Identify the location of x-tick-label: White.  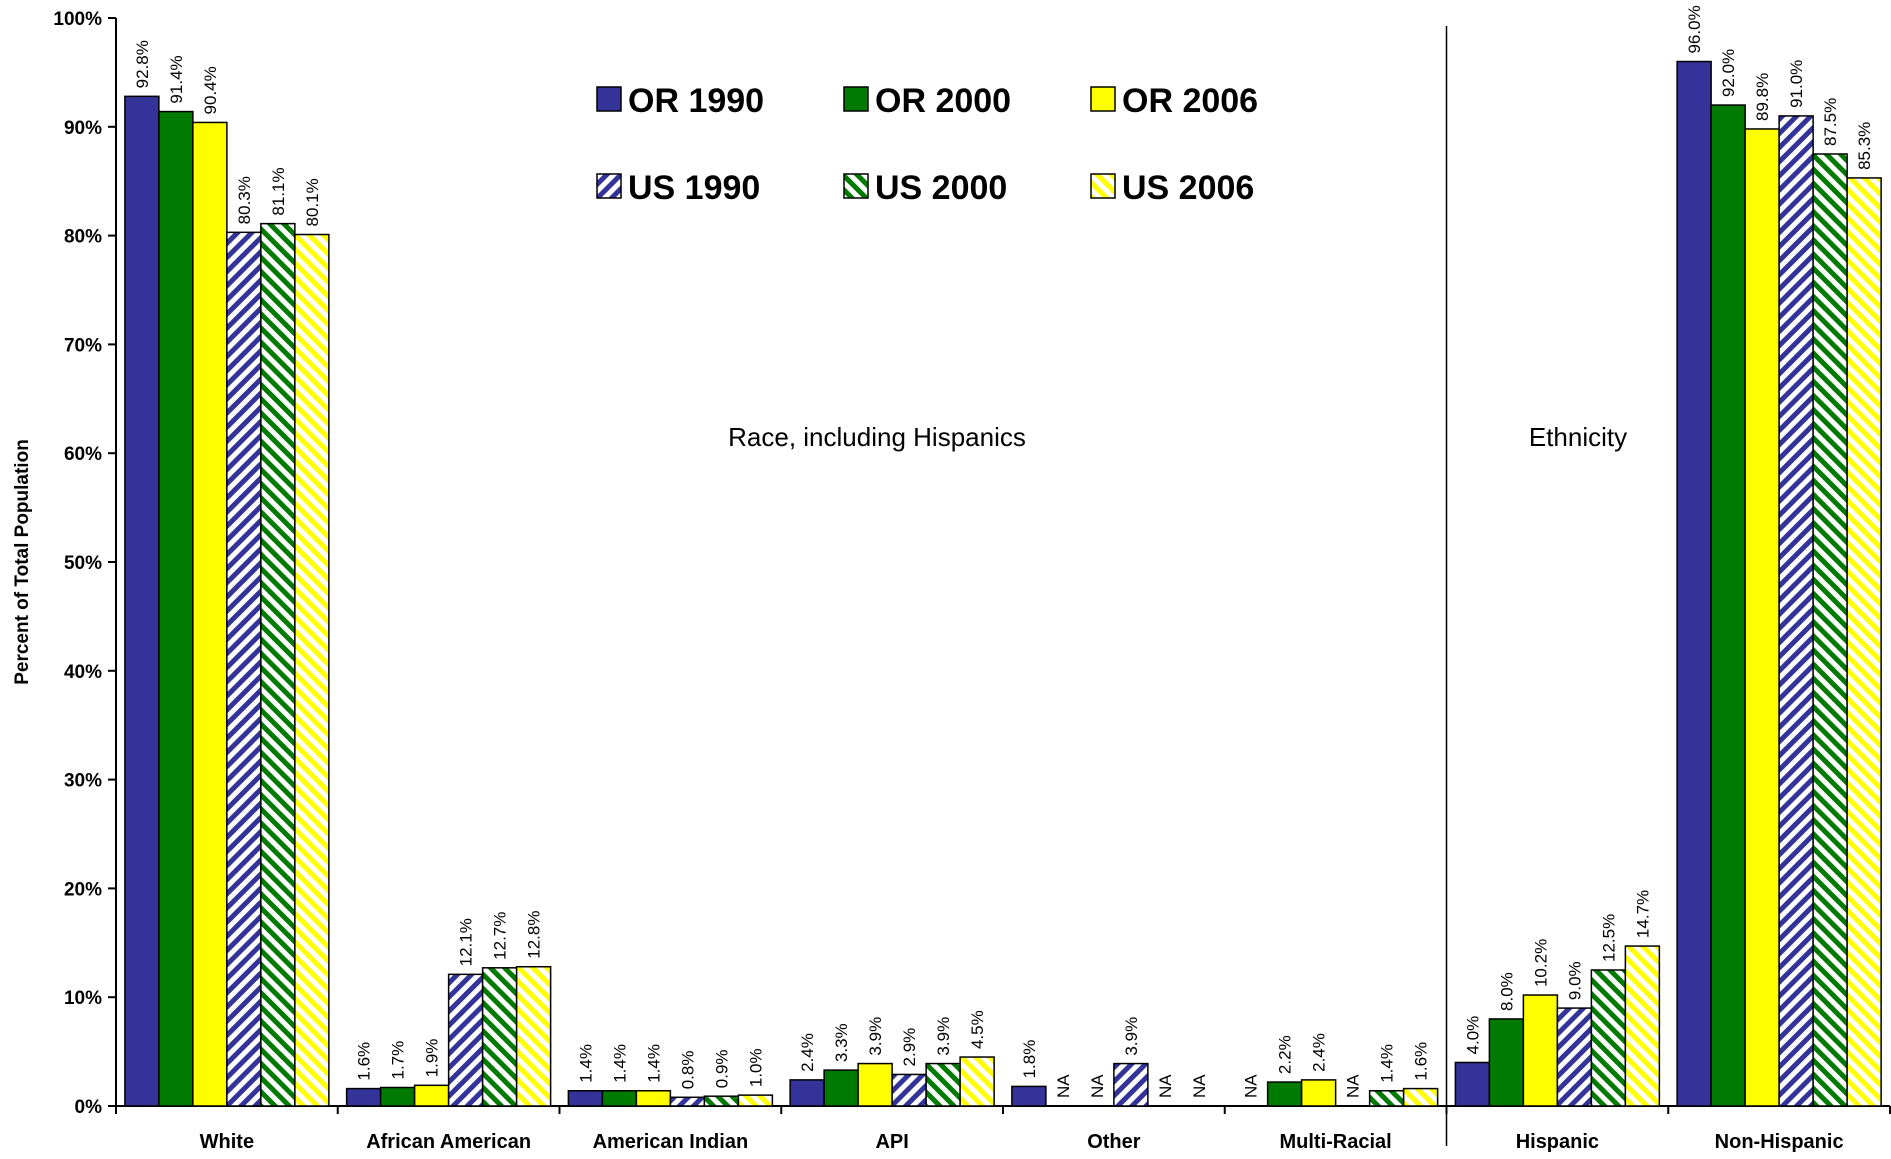
(227, 1142).